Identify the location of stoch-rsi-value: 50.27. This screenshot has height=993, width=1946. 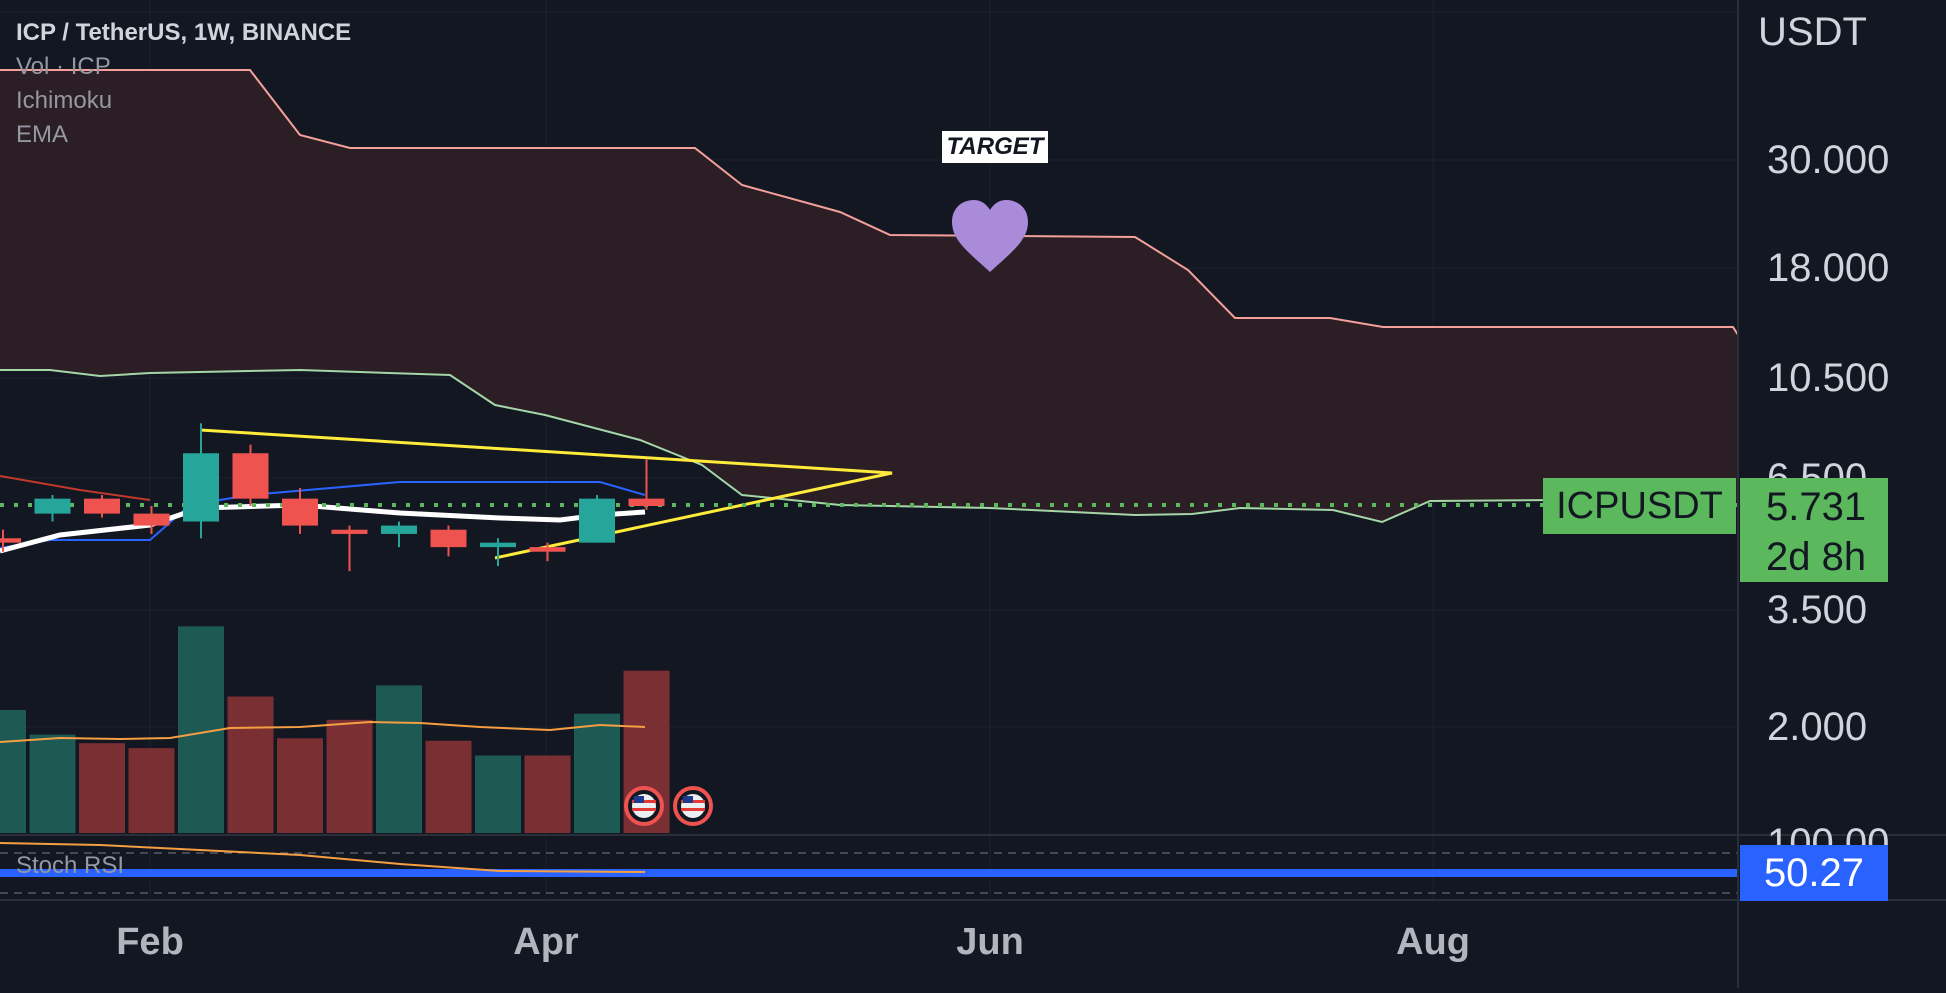
(1814, 873).